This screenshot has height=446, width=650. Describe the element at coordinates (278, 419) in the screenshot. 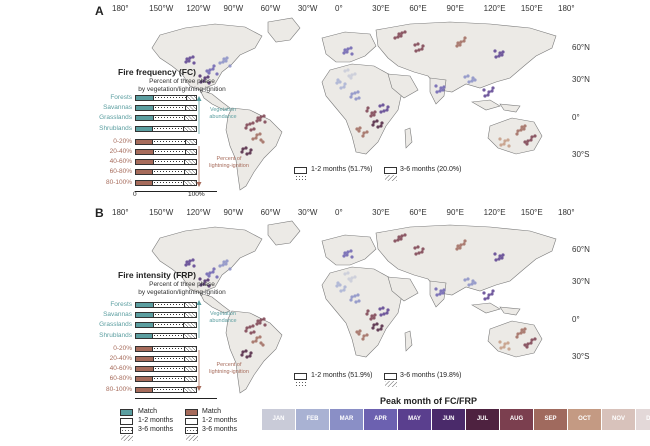

I see `month-swatch: JAN` at that location.